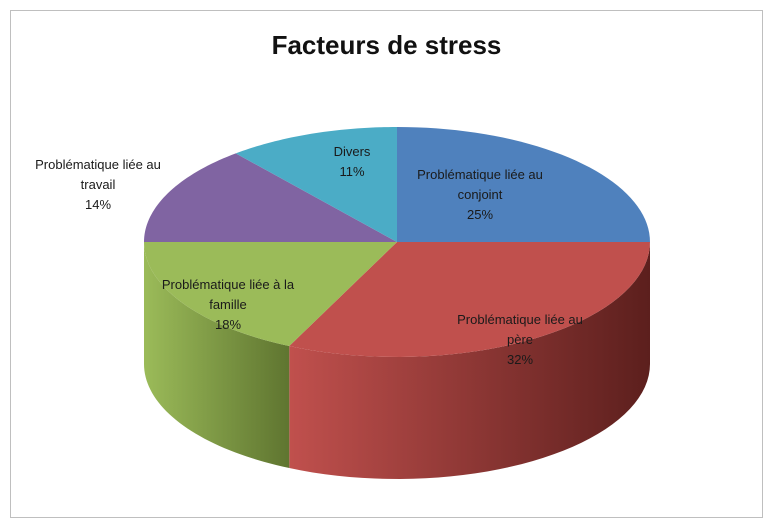  What do you see at coordinates (520, 329) in the screenshot?
I see `category-label: Problématique liée au père` at bounding box center [520, 329].